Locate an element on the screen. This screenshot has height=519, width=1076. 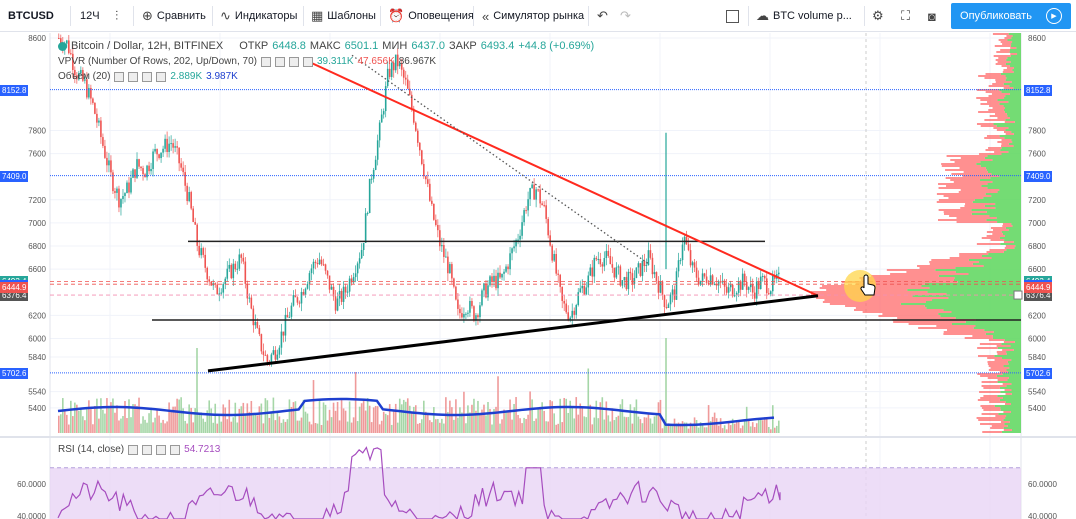
publish-button: Опубликовать ▶ is located at coordinates (1011, 16).